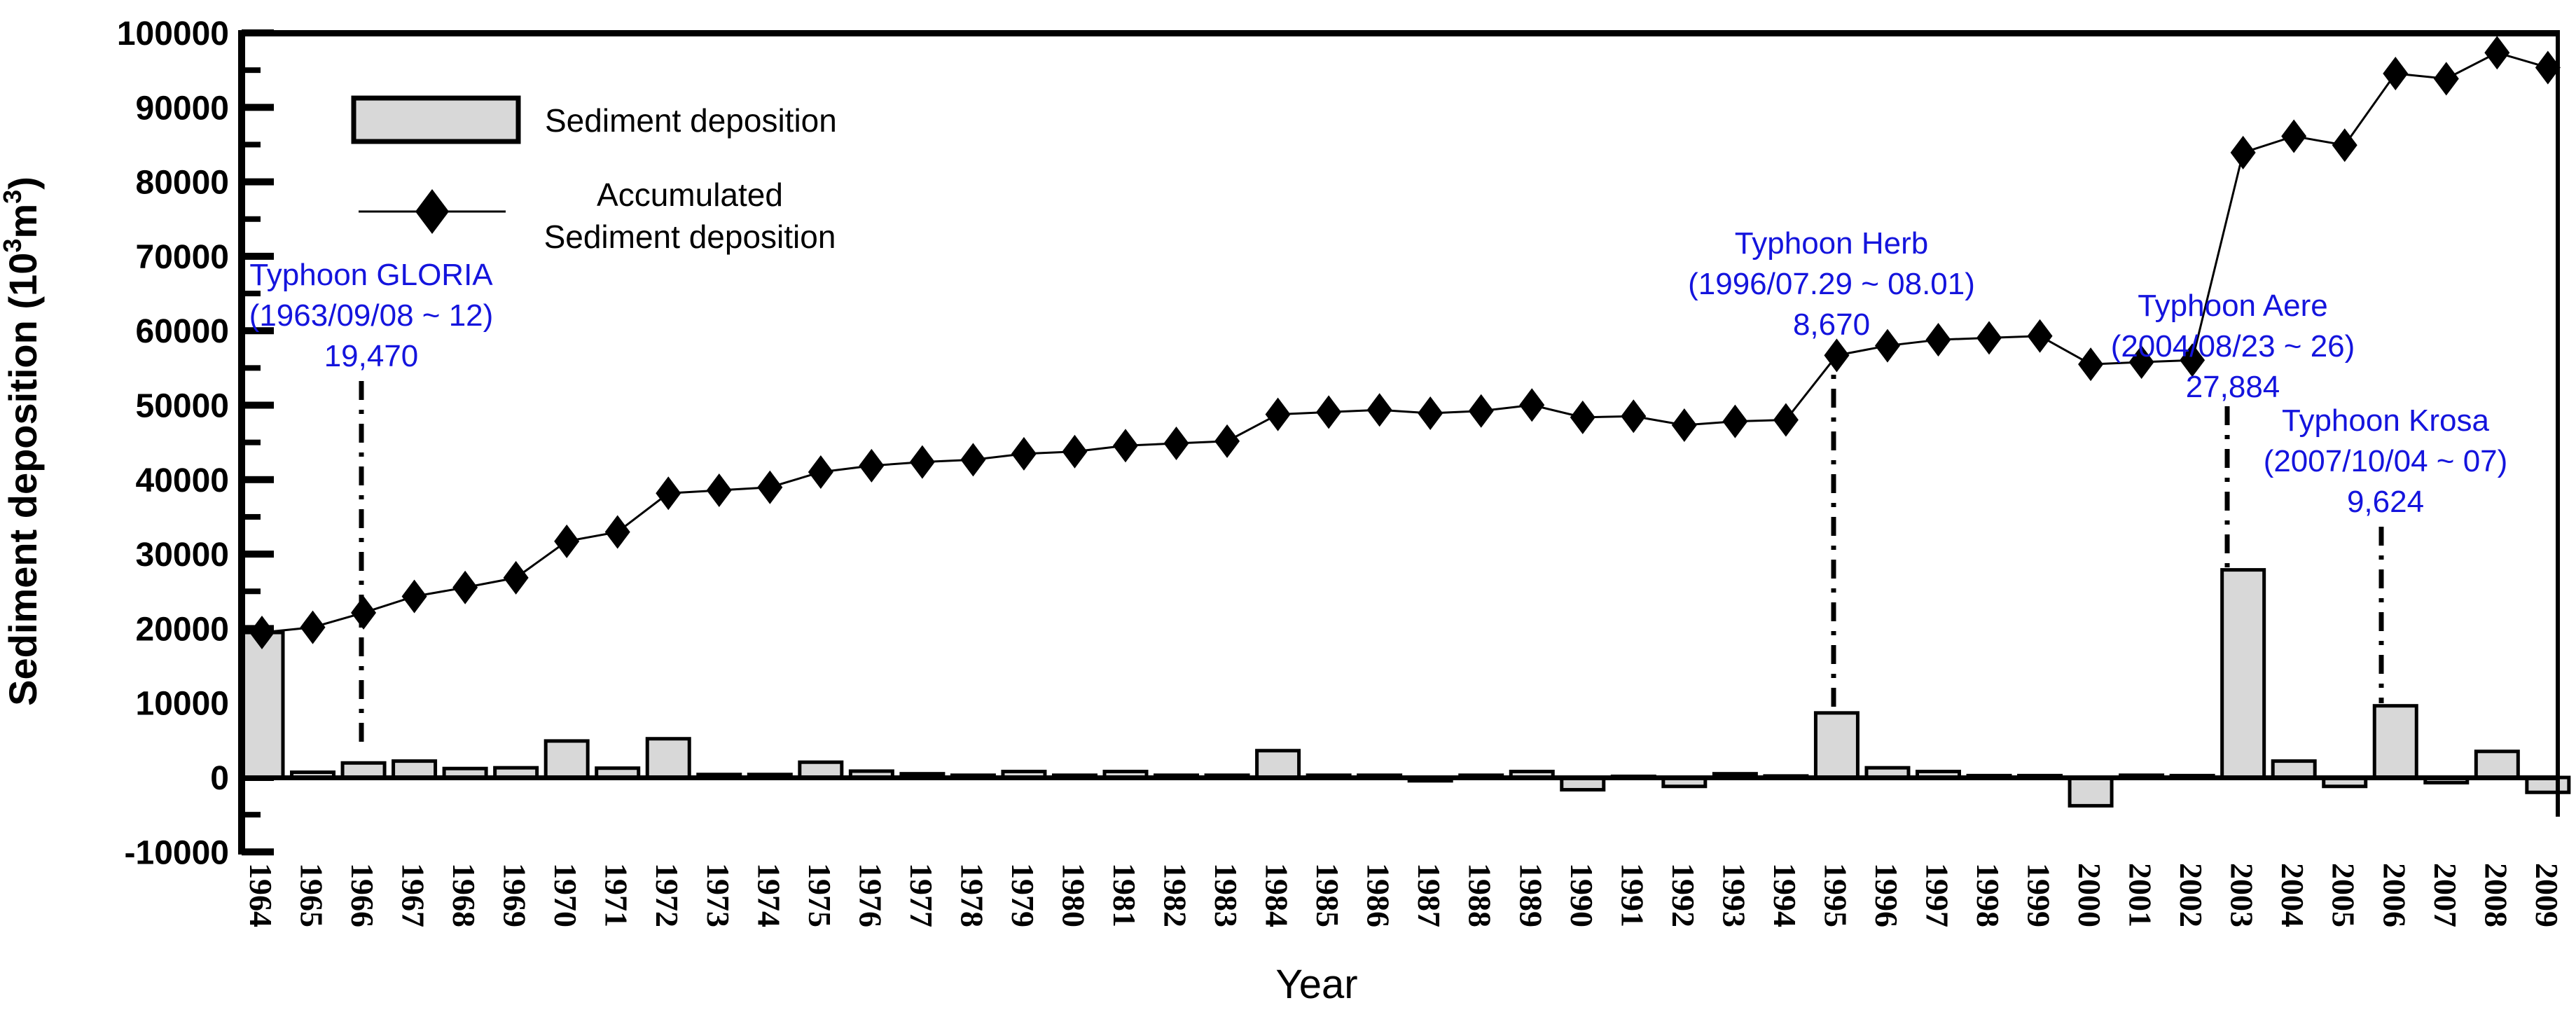 The height and width of the screenshot is (1017, 2576). Describe the element at coordinates (1379, 895) in the screenshot. I see `x-tick-label-1986: 1986` at that location.